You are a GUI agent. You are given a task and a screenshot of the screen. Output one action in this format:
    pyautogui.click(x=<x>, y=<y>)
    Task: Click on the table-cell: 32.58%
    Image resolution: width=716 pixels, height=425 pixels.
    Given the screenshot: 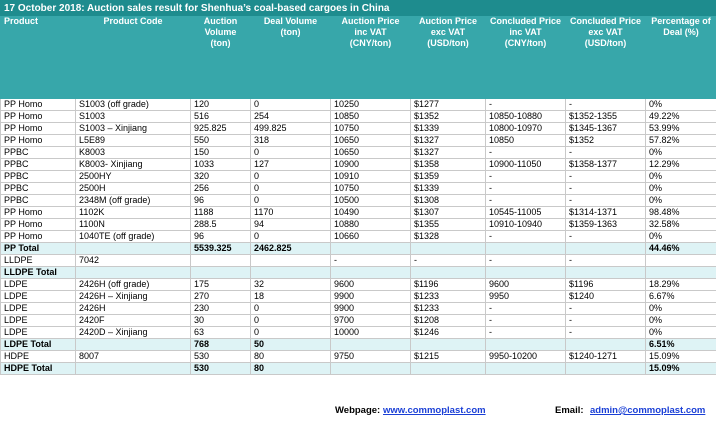 What is the action you would take?
    pyautogui.click(x=680, y=224)
    